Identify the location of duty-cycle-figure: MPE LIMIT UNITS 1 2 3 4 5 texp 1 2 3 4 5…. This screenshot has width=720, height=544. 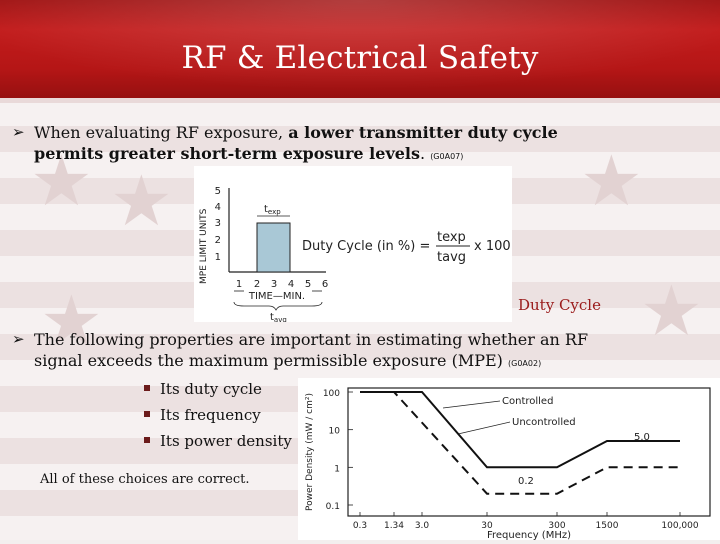
(353, 245).